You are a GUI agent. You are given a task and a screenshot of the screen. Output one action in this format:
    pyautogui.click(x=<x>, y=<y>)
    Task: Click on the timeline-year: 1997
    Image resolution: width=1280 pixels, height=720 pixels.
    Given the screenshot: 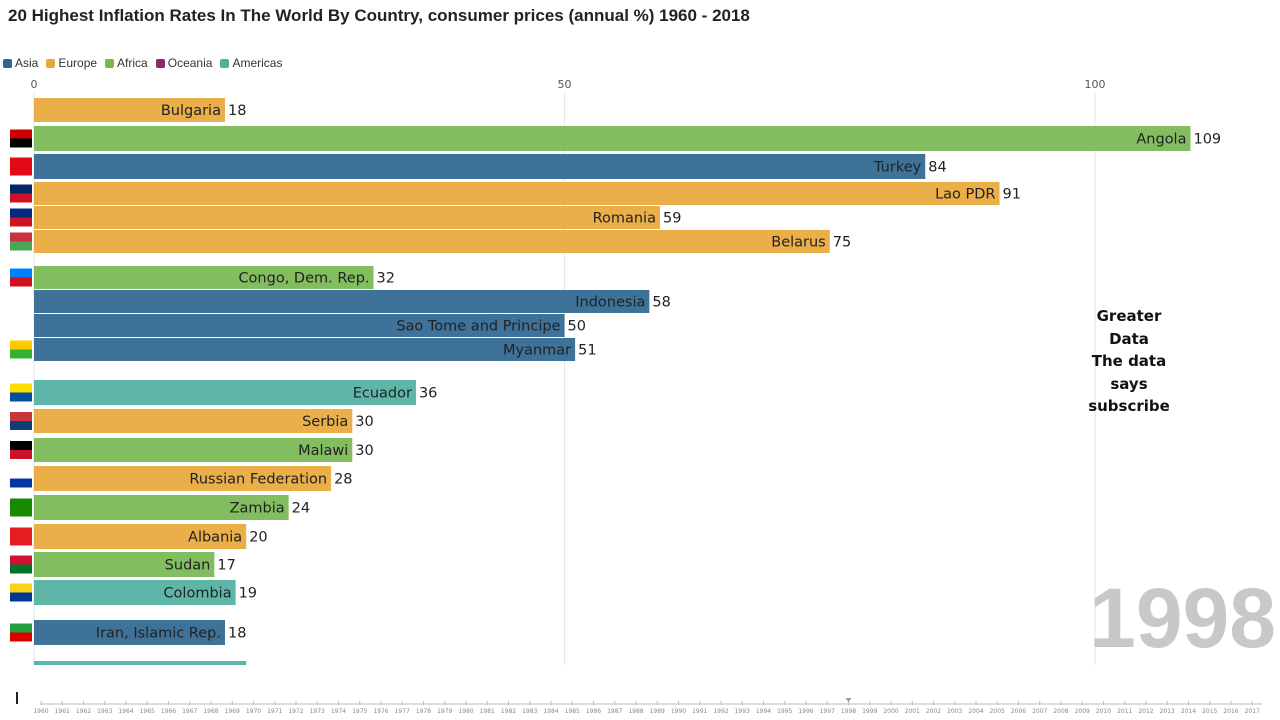 What is the action you would take?
    pyautogui.click(x=827, y=711)
    